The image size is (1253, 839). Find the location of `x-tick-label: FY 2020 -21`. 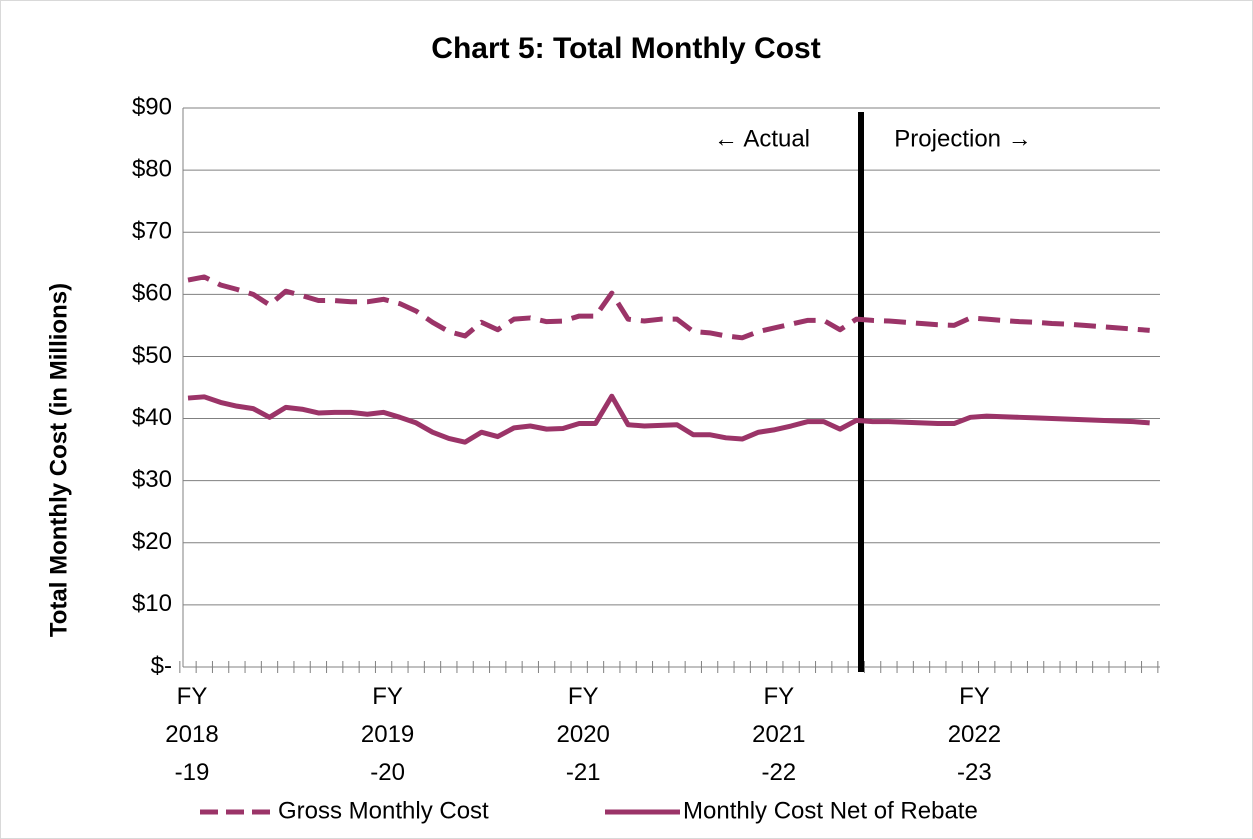

x-tick-label: FY 2020 -21 is located at coordinates (583, 734).